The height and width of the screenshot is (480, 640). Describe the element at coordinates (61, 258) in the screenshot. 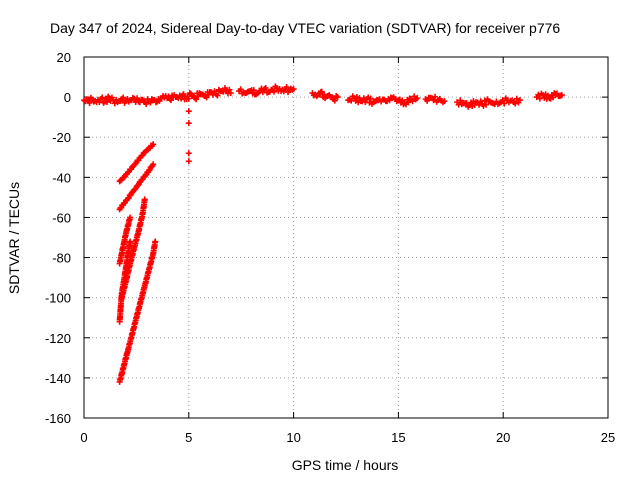

I see `y-tick-label: -80` at that location.